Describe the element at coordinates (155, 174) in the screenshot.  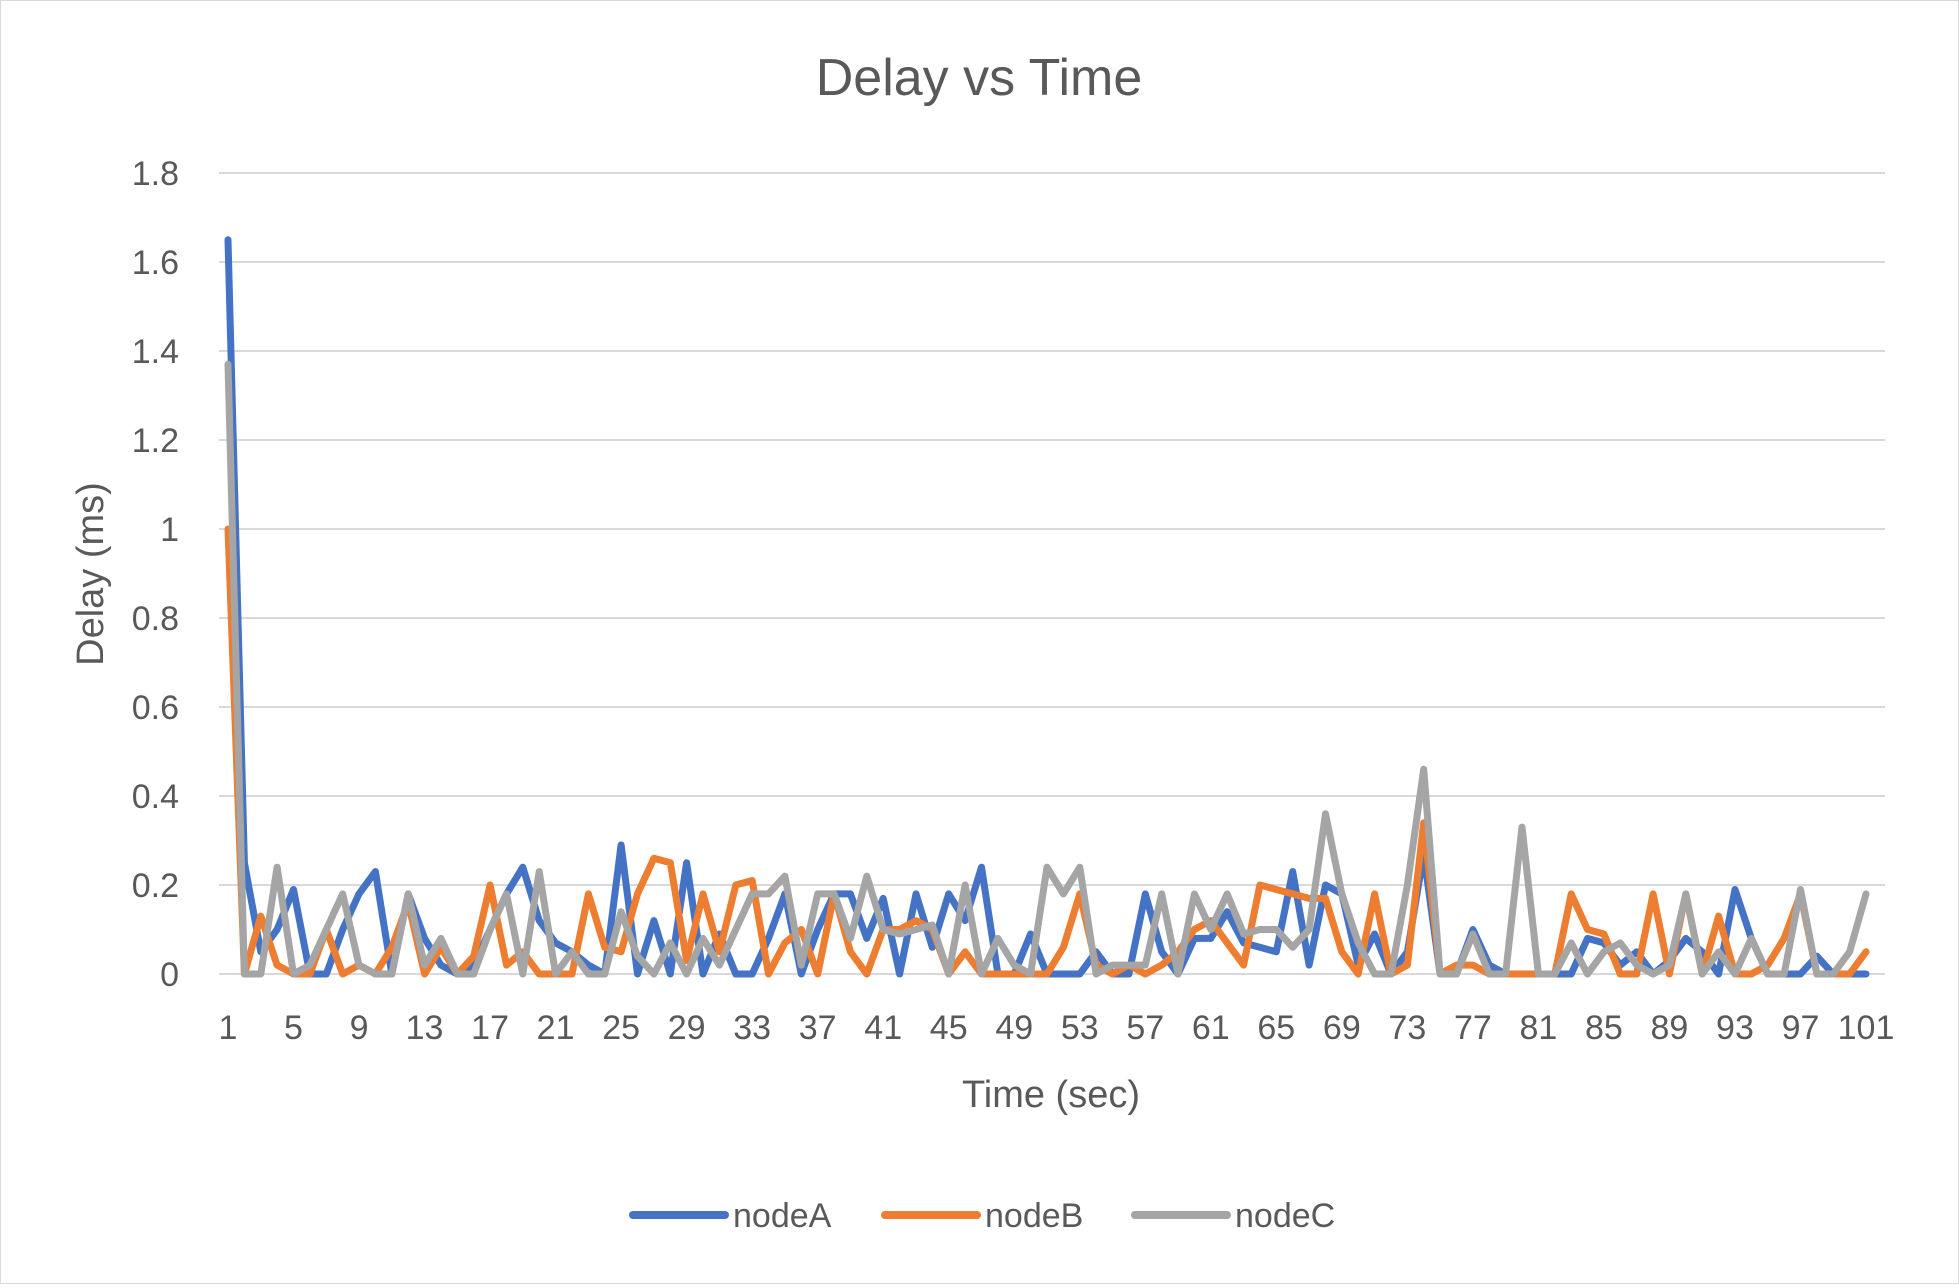
I see `y-tick-label: 1.8` at that location.